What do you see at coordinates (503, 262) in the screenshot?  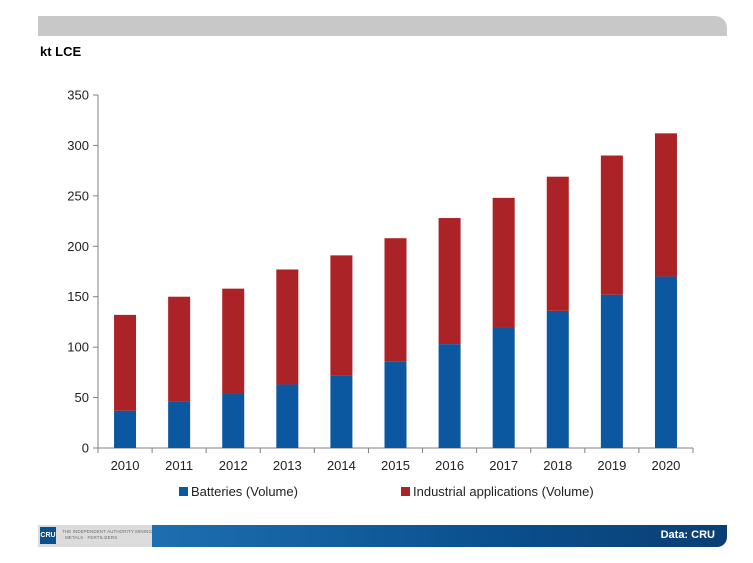 I see `bar-industrial-2017` at bounding box center [503, 262].